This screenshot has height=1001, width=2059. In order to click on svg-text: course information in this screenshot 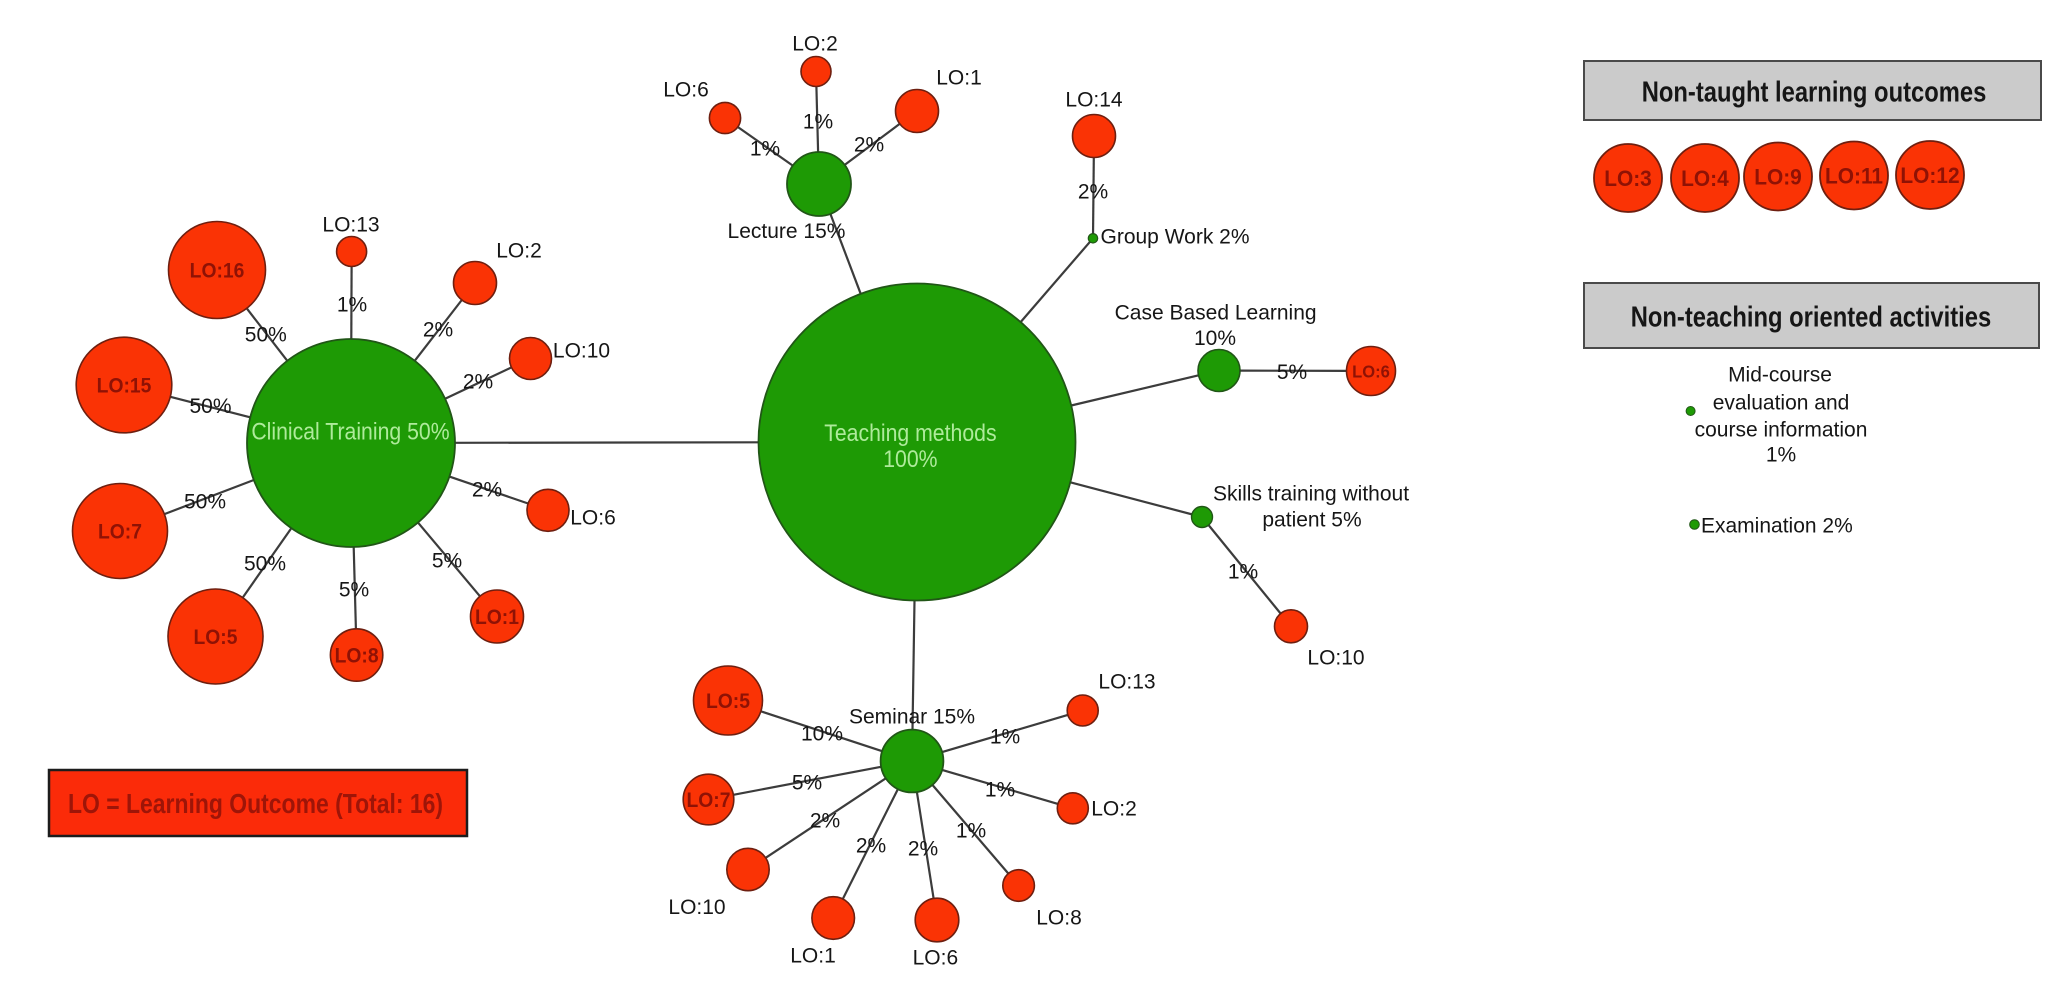, I will do `click(1781, 430)`.